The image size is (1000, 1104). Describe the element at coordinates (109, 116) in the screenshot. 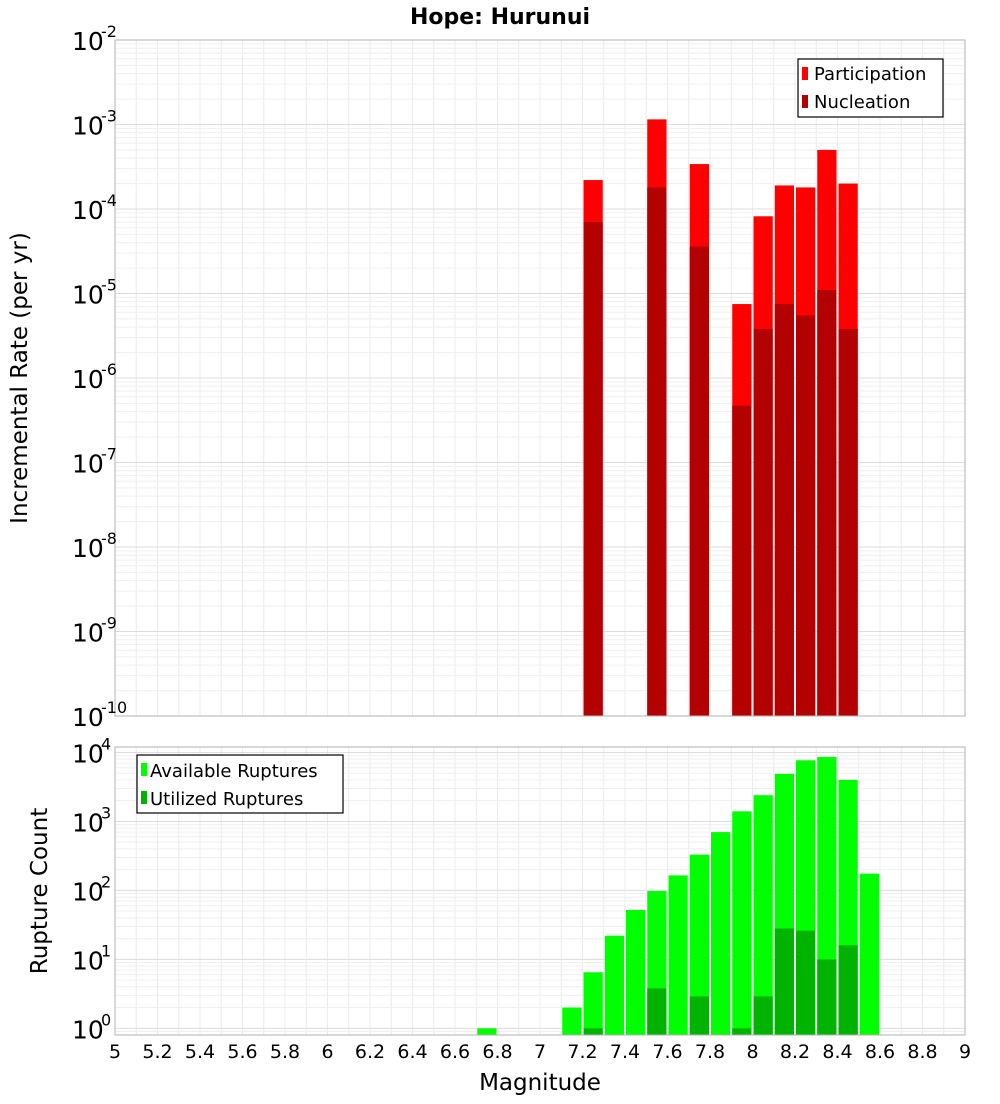

I see `top-y-tick-label-exponent: -3` at that location.